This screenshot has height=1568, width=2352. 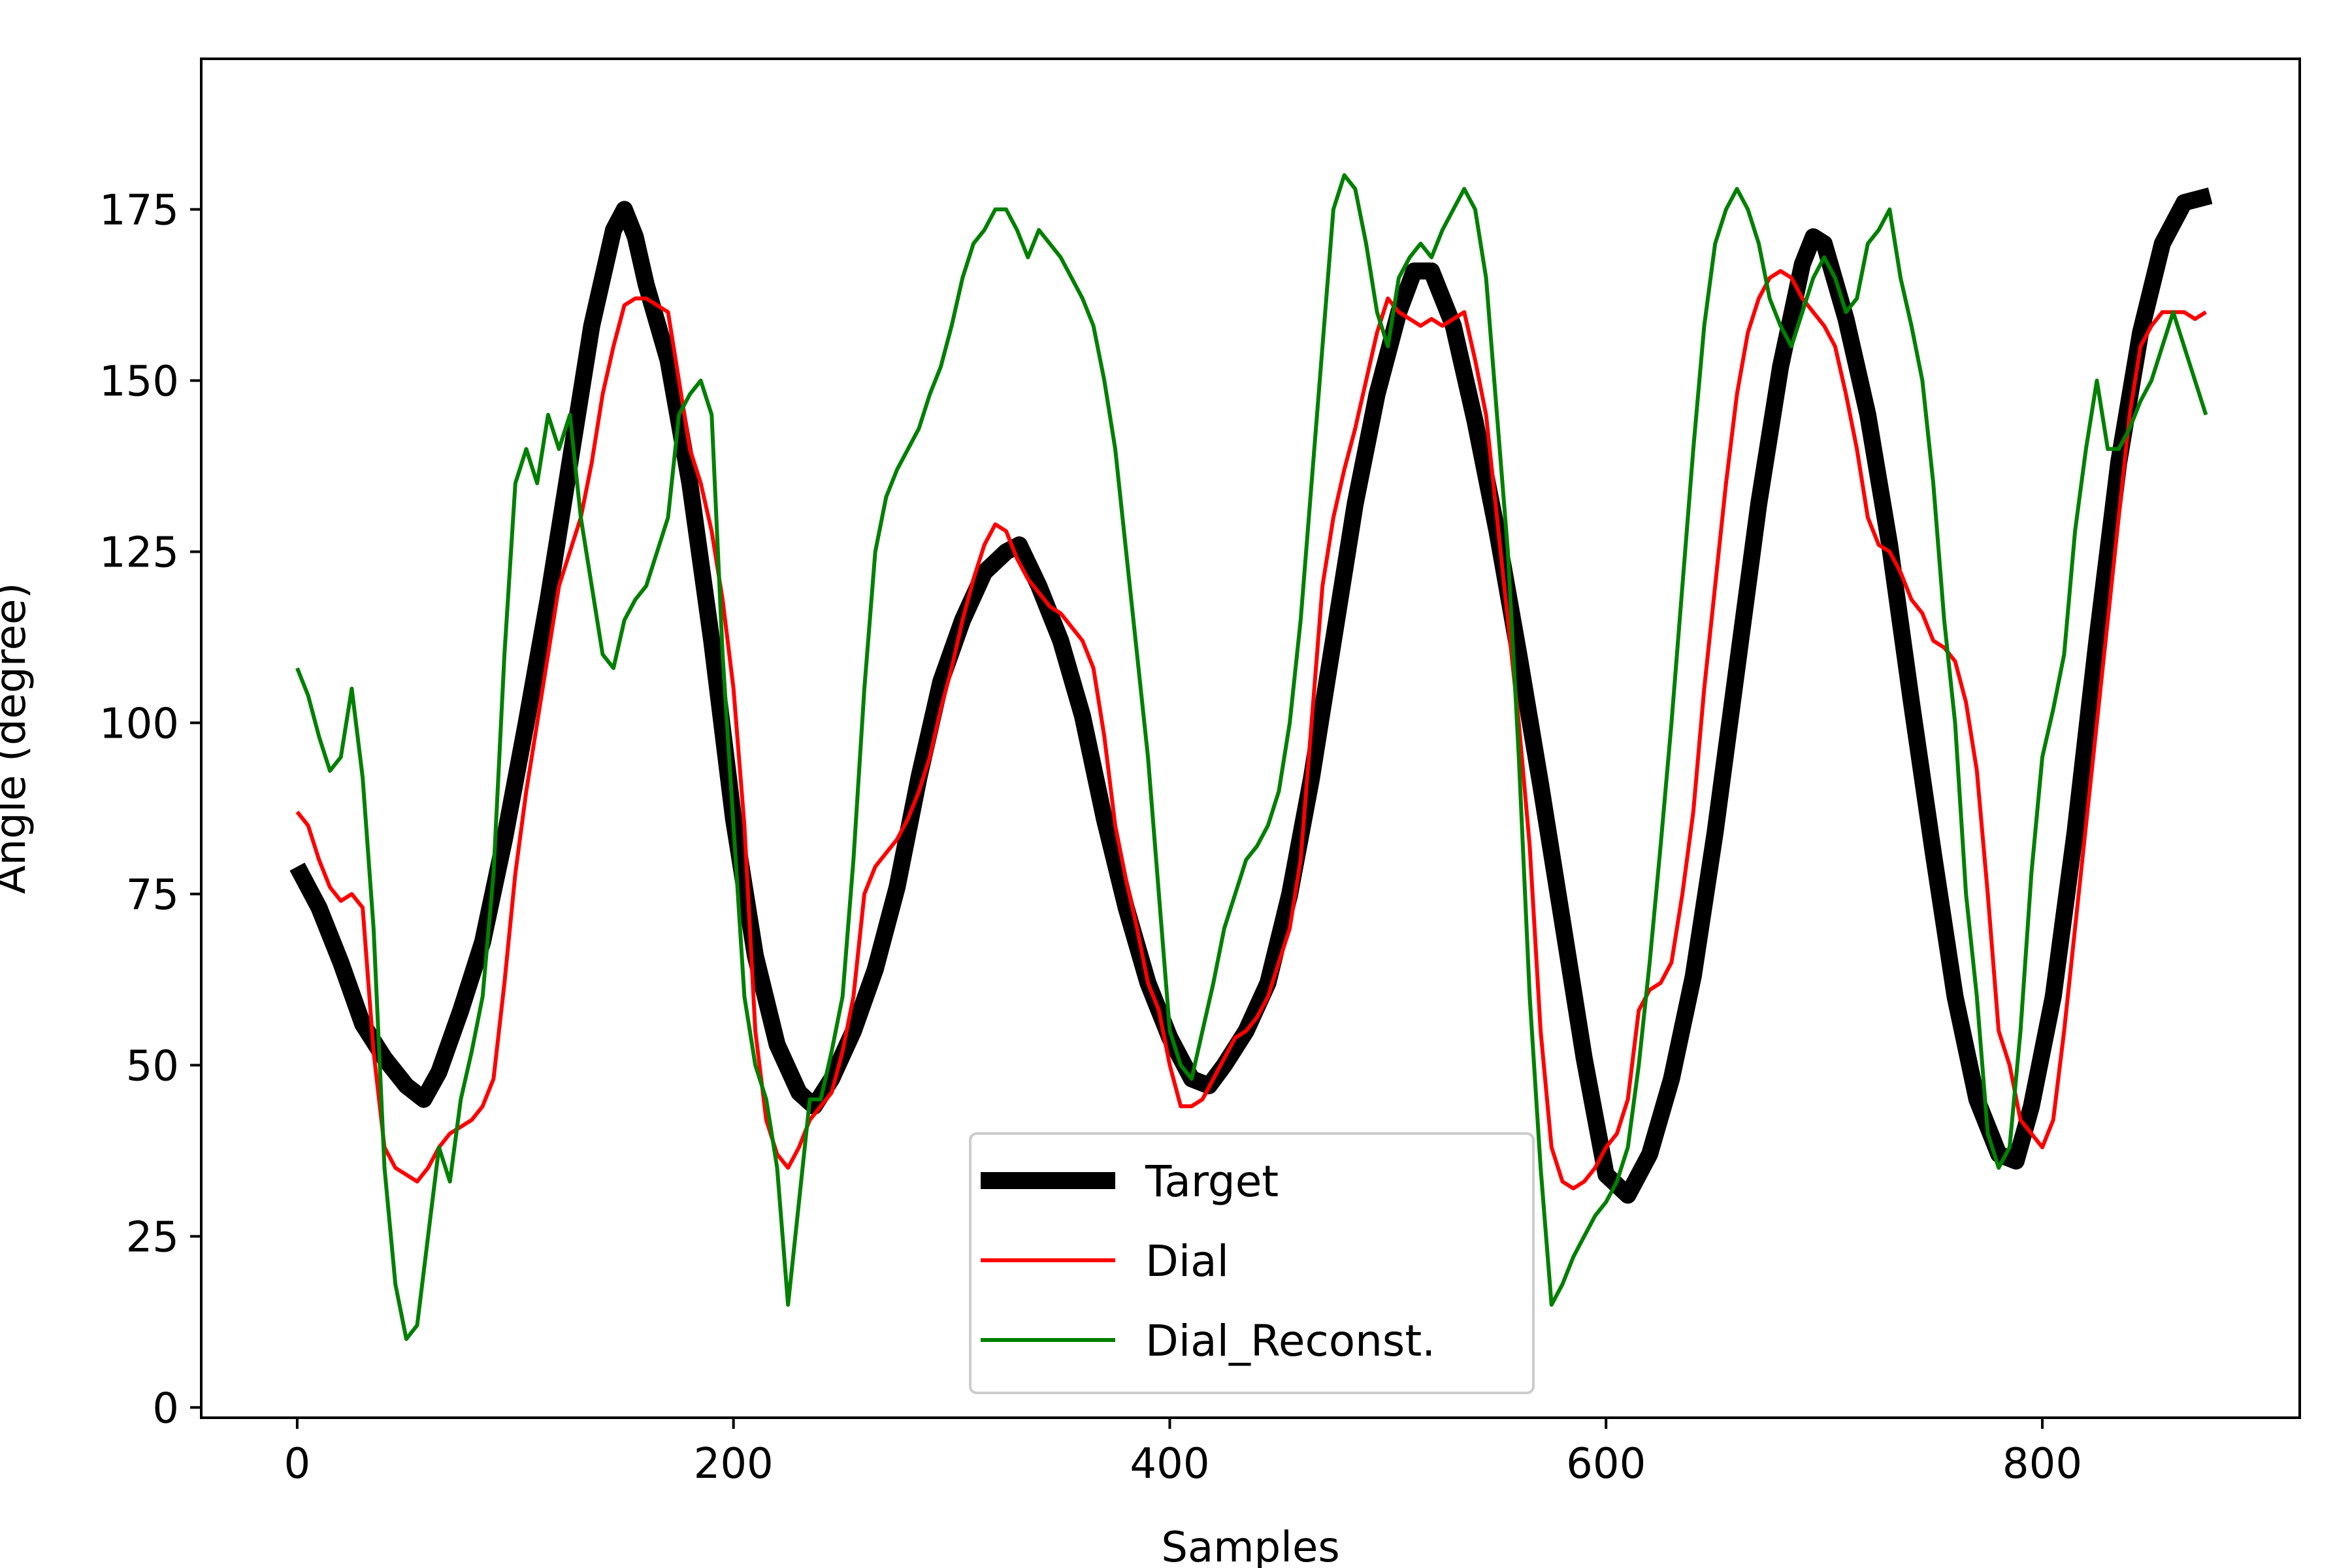 What do you see at coordinates (1169, 1464) in the screenshot?
I see `x-tick-label: 400` at bounding box center [1169, 1464].